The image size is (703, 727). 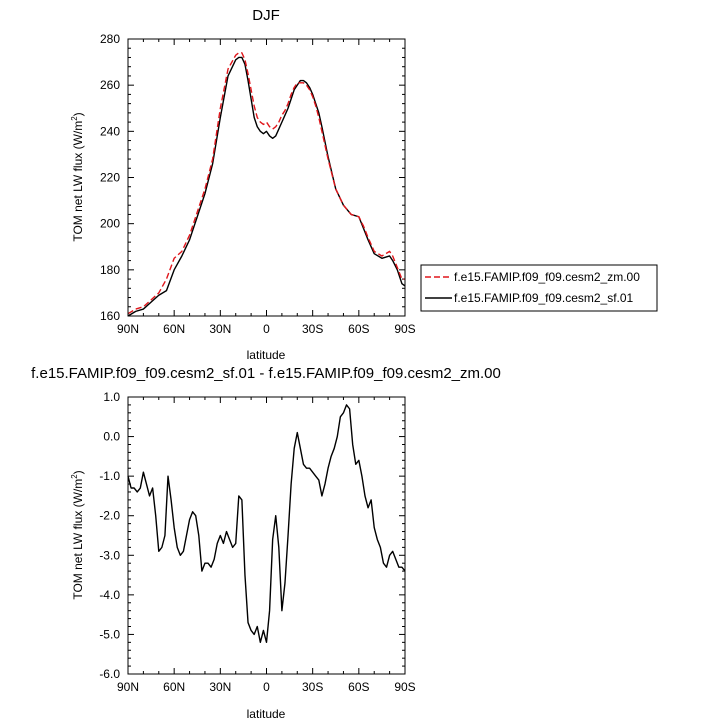 What do you see at coordinates (74, 118) in the screenshot?
I see `top-chart-ylabel-sup: 2` at bounding box center [74, 118].